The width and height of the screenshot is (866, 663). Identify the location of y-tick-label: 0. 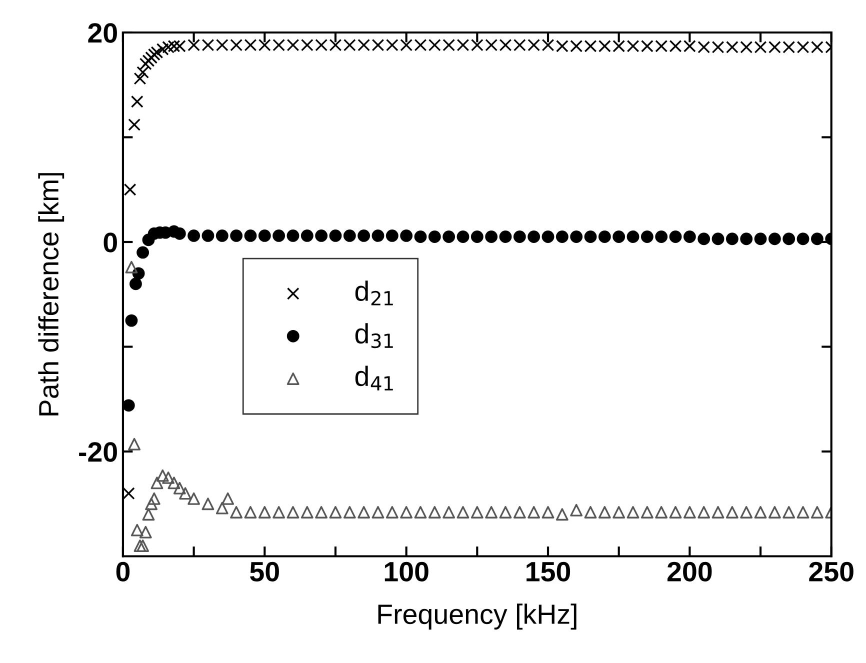
(110, 242).